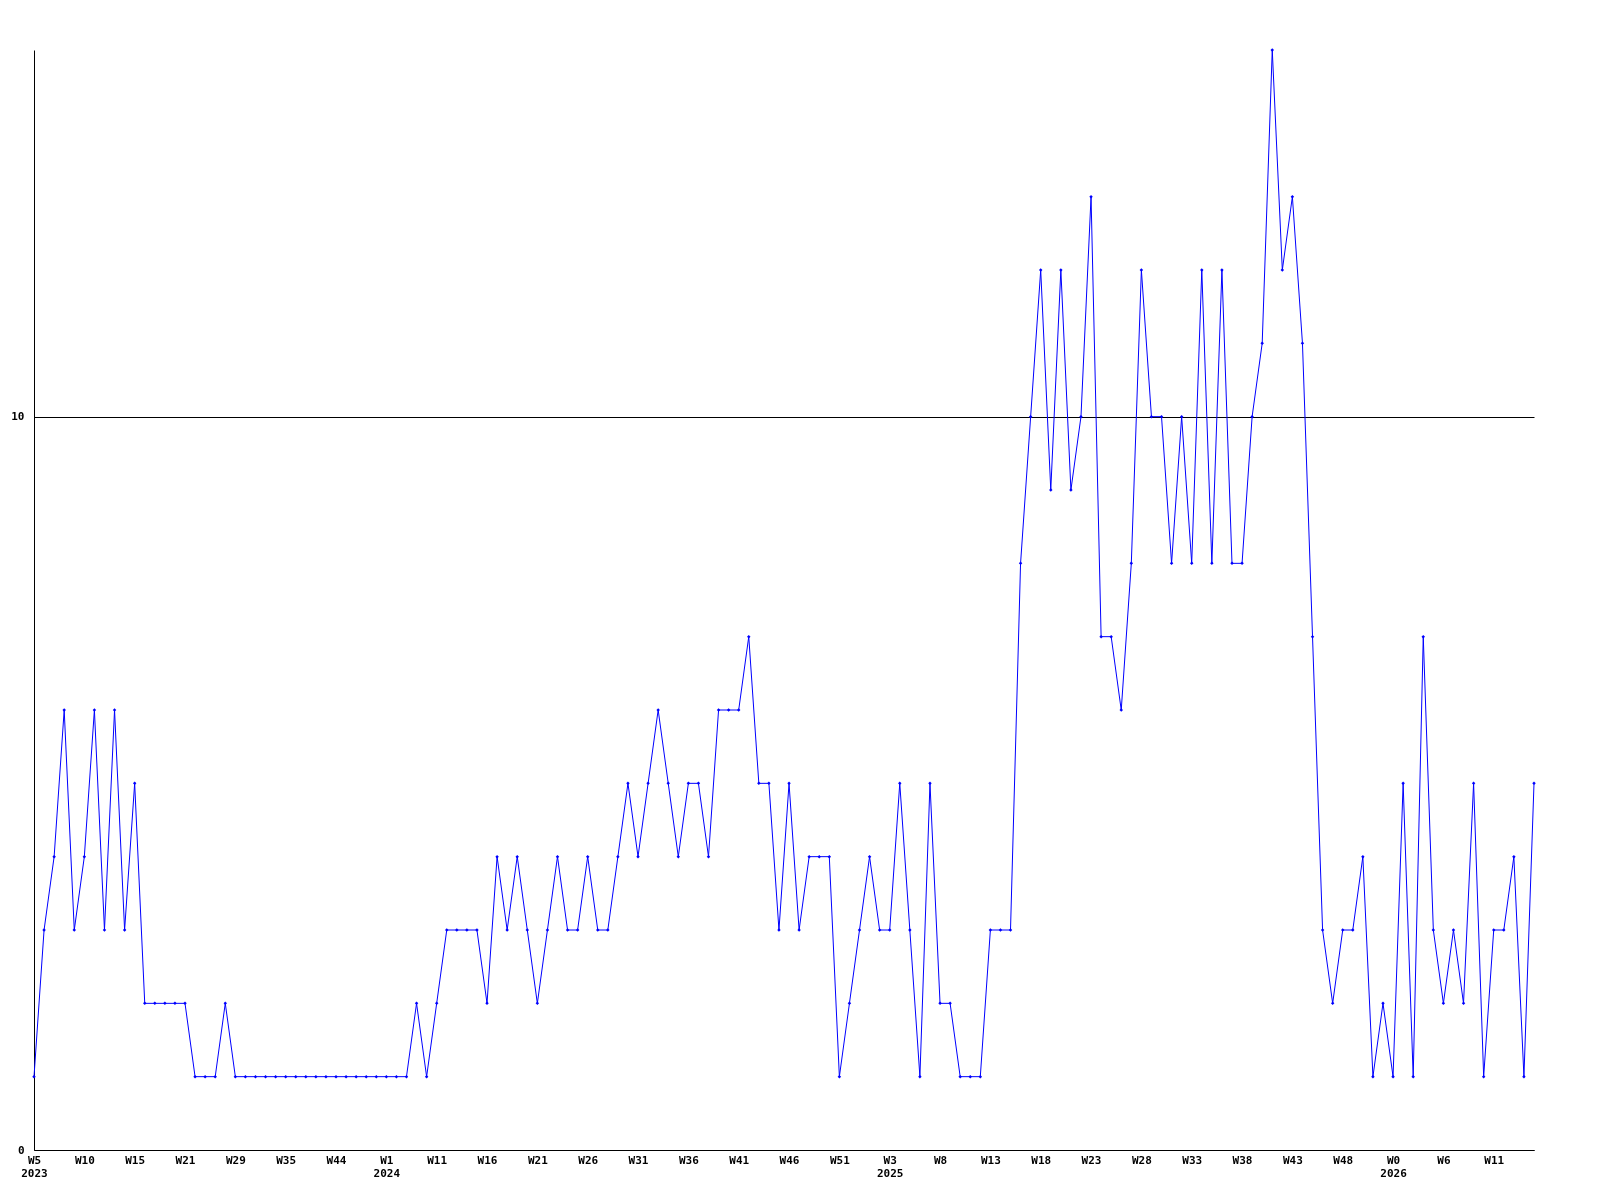 The image size is (1600, 1200). Describe the element at coordinates (1192, 1160) in the screenshot. I see `x-tick-label: W33` at that location.